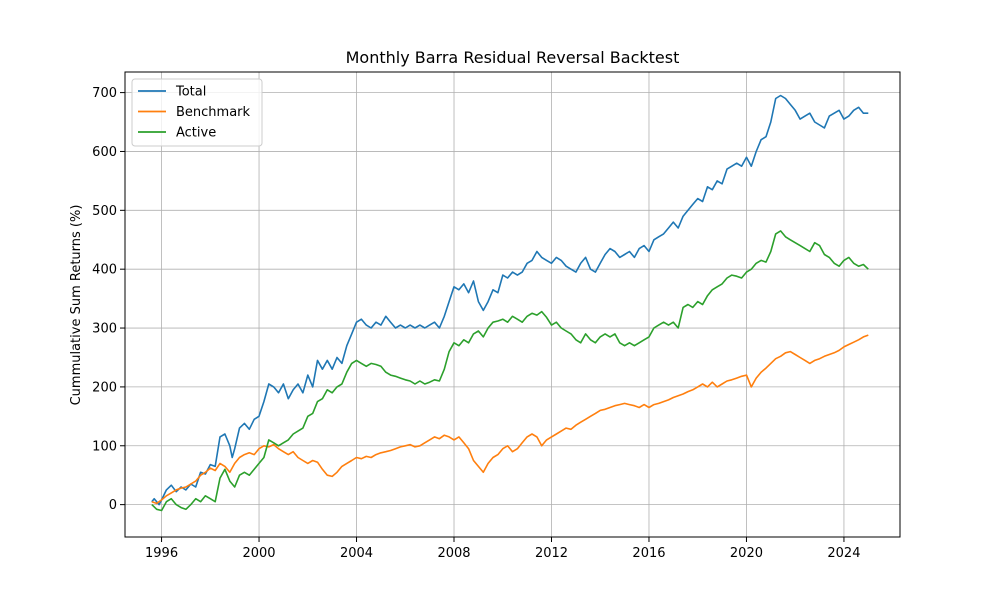  What do you see at coordinates (190, 92) in the screenshot?
I see `legend-label-total: Total` at bounding box center [190, 92].